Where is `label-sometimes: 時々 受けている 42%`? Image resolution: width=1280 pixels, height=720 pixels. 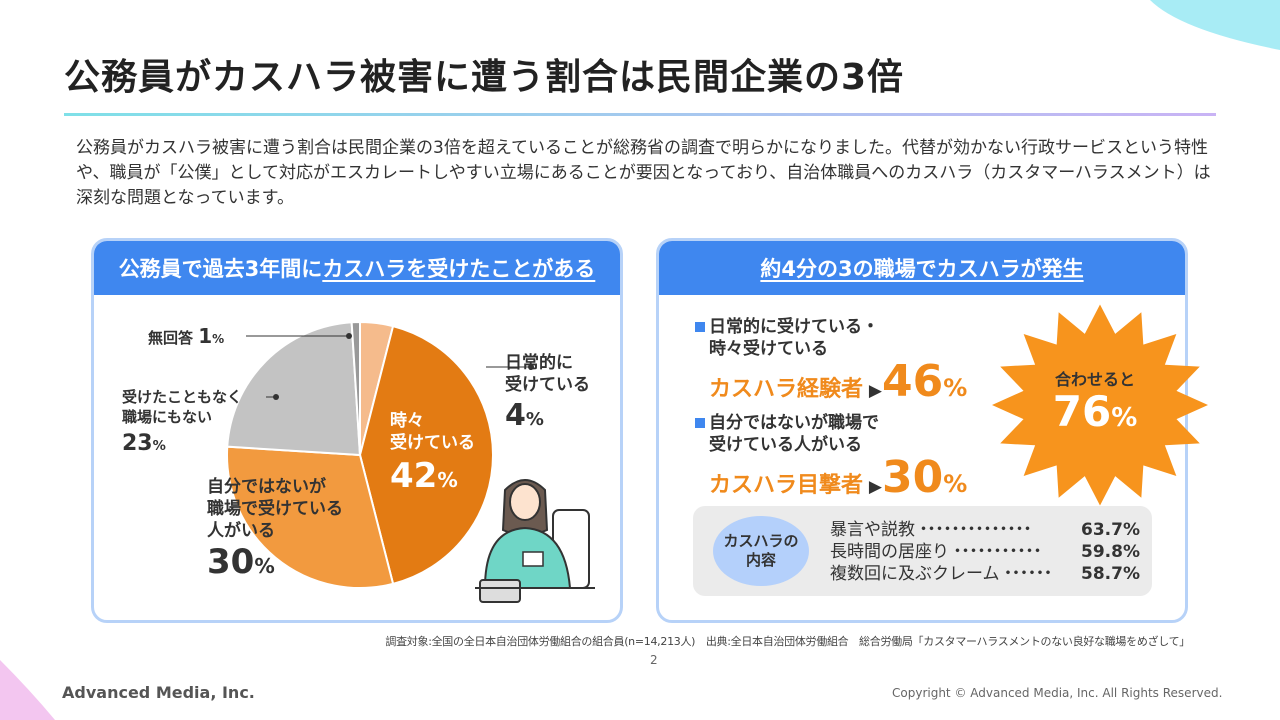 label-sometimes: 時々 受けている 42% is located at coordinates (432, 456).